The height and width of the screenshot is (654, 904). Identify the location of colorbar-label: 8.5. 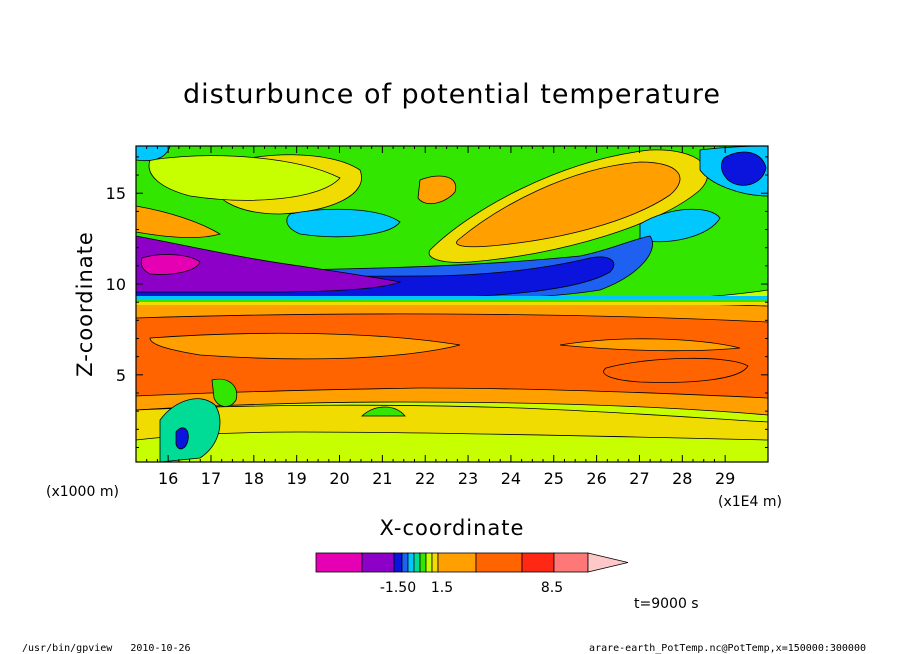
(552, 588).